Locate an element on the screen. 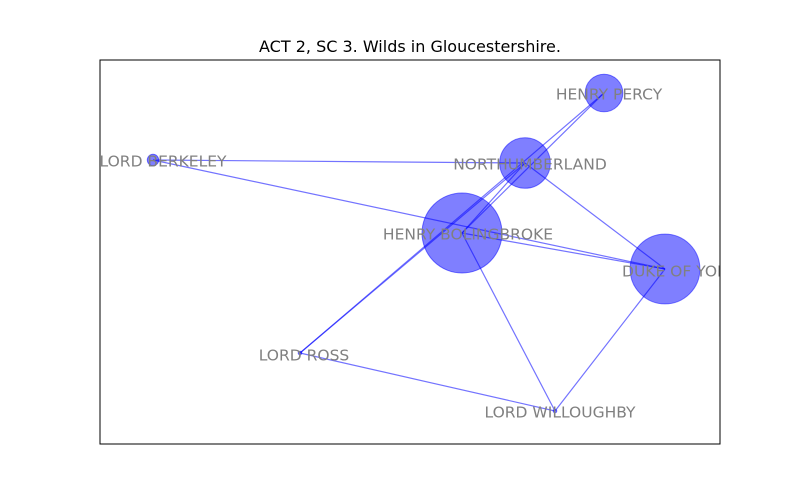 This screenshot has width=800, height=500. edge-lord_berkeley-duke_of_york is located at coordinates (409, 214).